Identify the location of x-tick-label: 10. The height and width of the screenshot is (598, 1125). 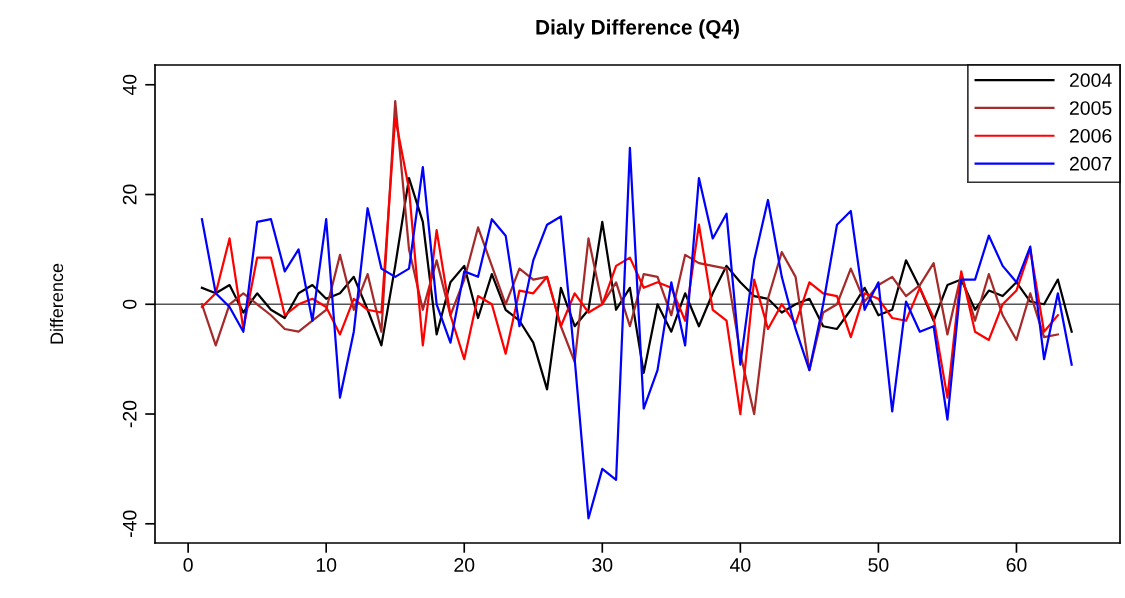
(326, 565).